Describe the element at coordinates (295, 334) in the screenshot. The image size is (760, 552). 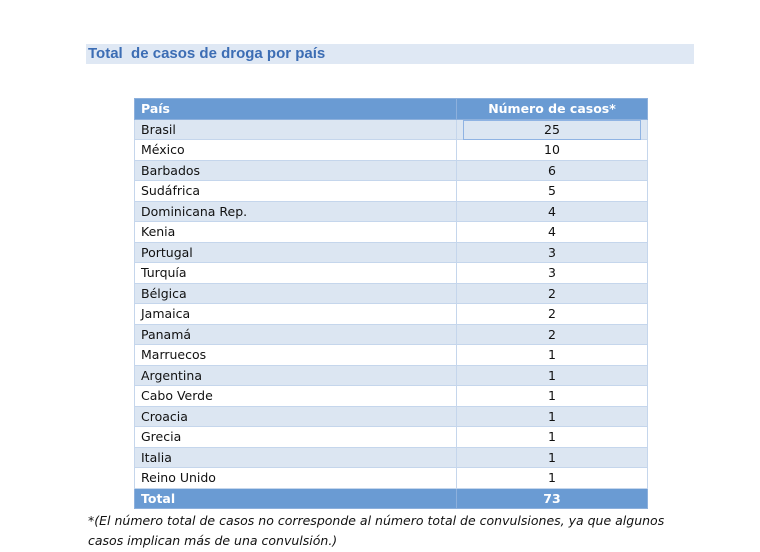
I see `country-cell: Panamá` at that location.